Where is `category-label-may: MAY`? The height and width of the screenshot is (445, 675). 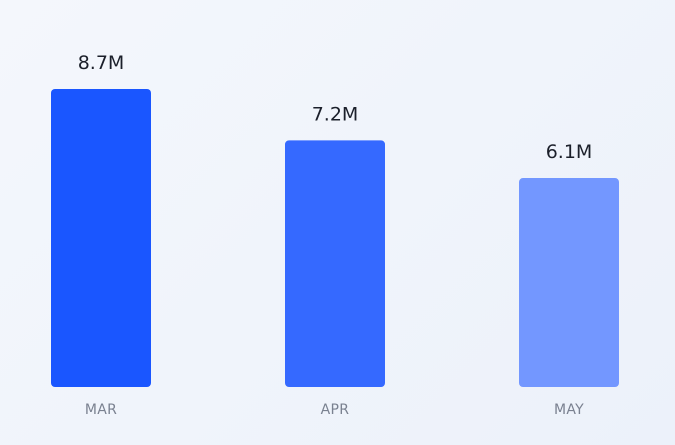
category-label-may: MAY is located at coordinates (569, 410).